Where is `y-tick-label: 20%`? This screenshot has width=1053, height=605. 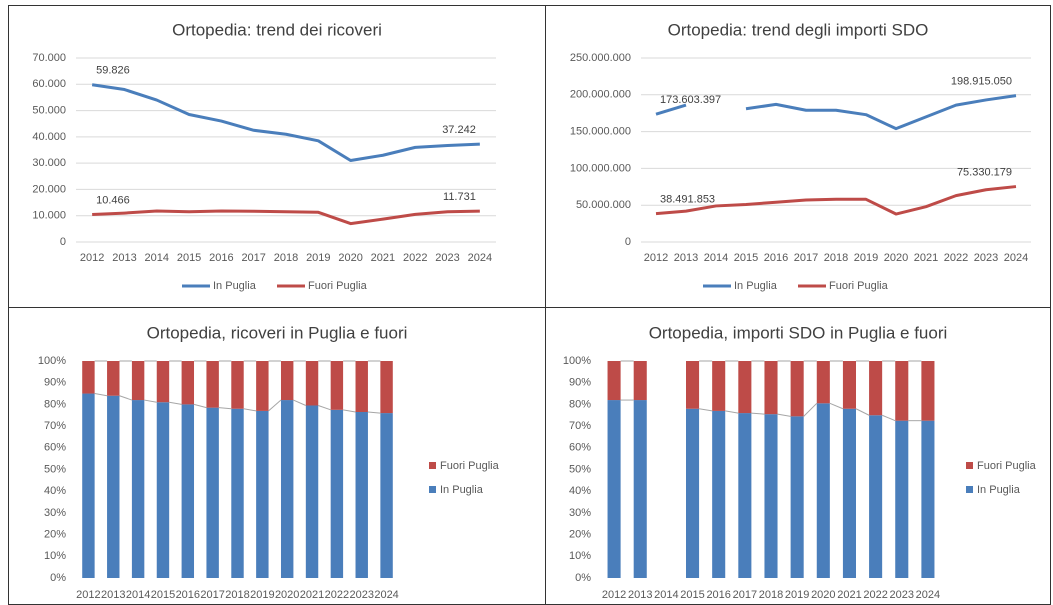 y-tick-label: 20% is located at coordinates (55, 535).